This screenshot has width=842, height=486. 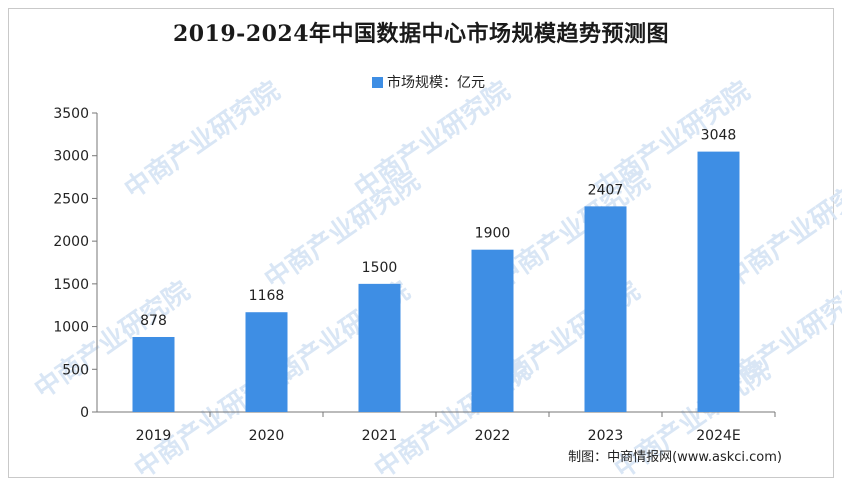 What do you see at coordinates (71, 114) in the screenshot?
I see `y-tick-label: 3500` at bounding box center [71, 114].